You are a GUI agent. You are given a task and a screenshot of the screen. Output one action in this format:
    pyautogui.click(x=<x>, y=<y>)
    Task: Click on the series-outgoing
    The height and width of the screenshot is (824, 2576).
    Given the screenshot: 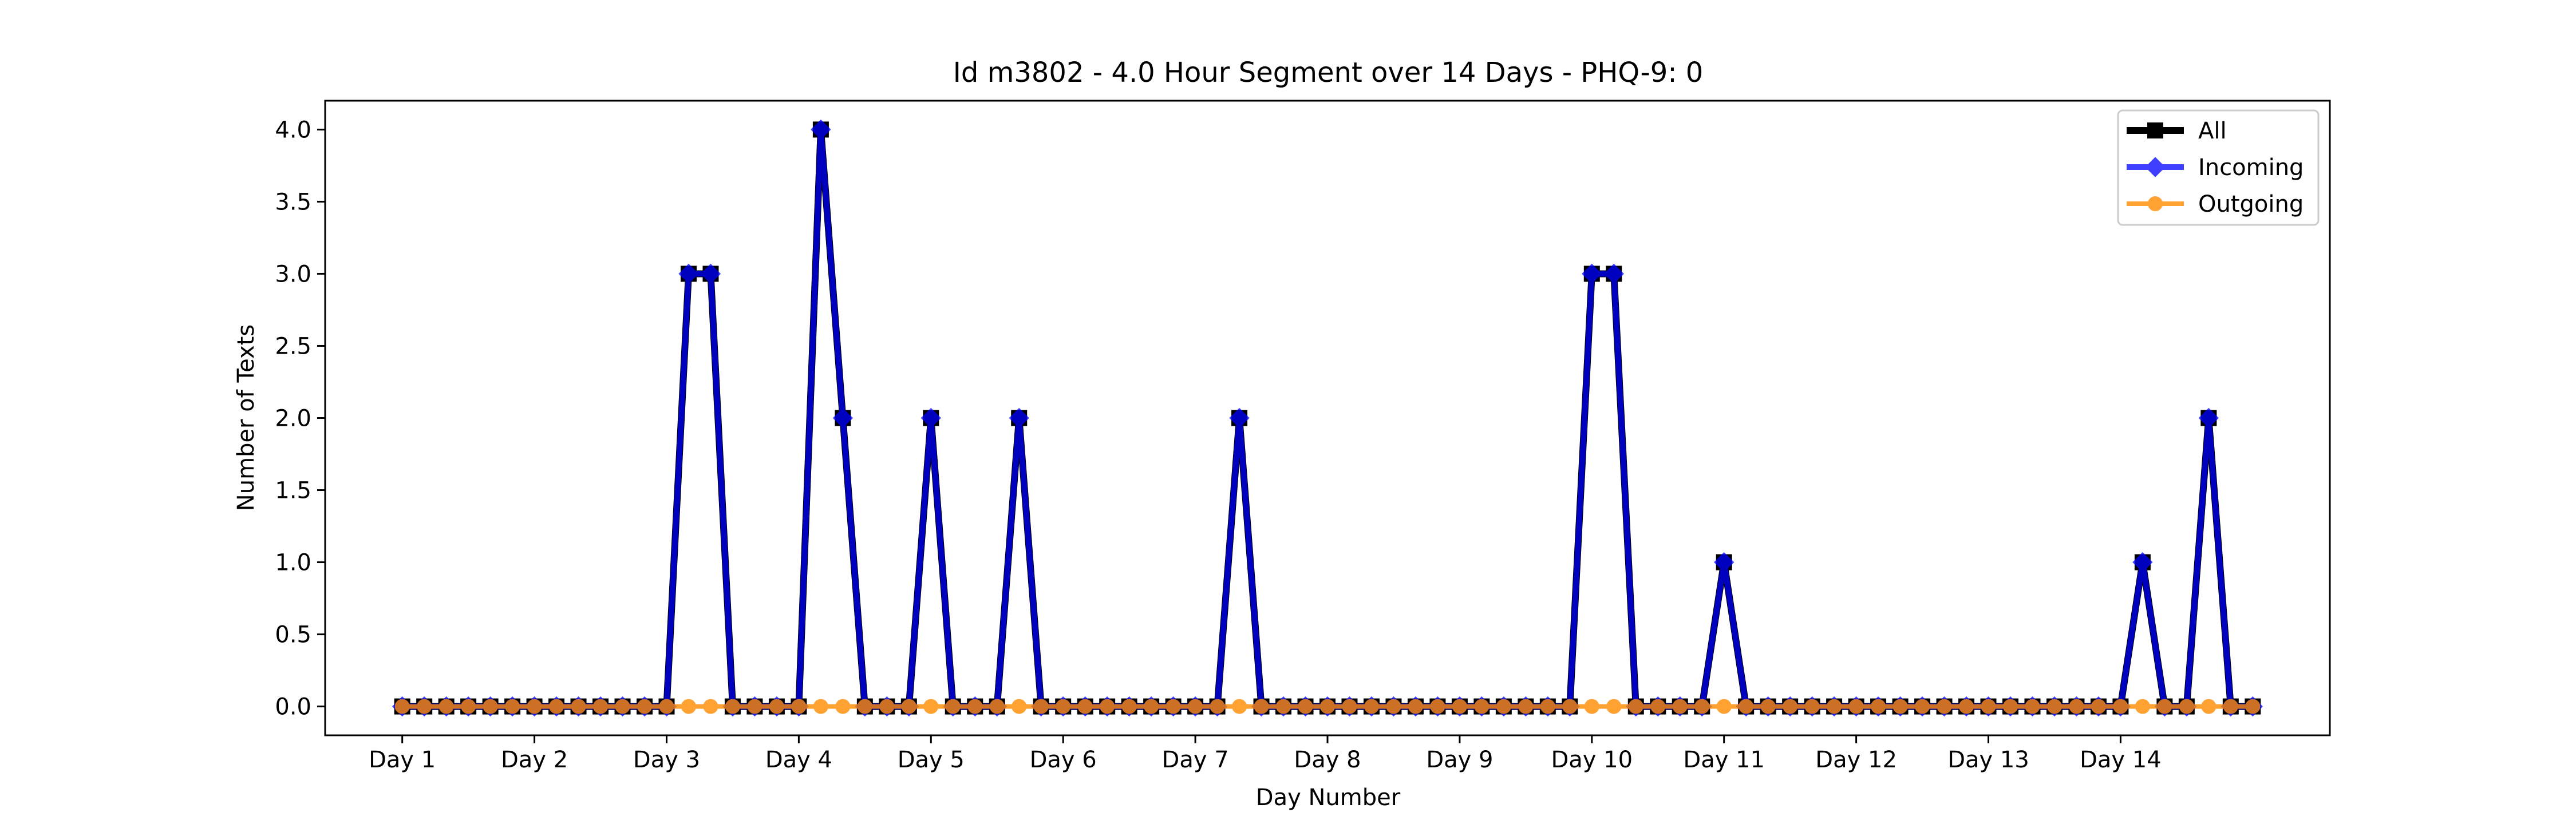 What is the action you would take?
    pyautogui.click(x=1327, y=706)
    